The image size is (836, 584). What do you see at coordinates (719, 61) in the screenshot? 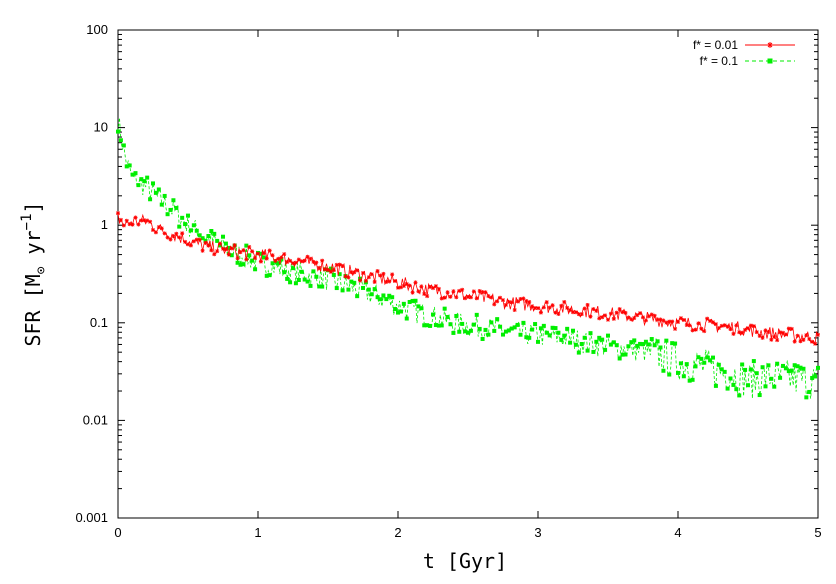
I see `legend-label: f* = 0.1` at bounding box center [719, 61].